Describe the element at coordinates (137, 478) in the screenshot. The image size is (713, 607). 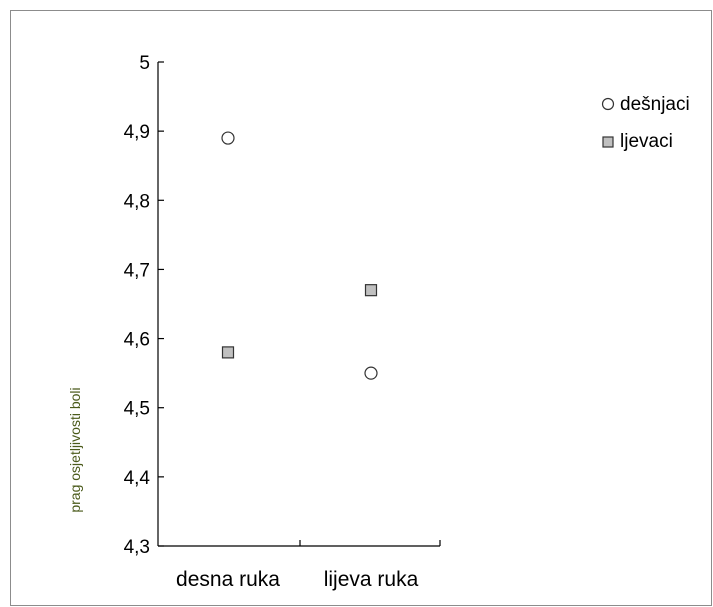
I see `y-tick-label: 4,4` at that location.